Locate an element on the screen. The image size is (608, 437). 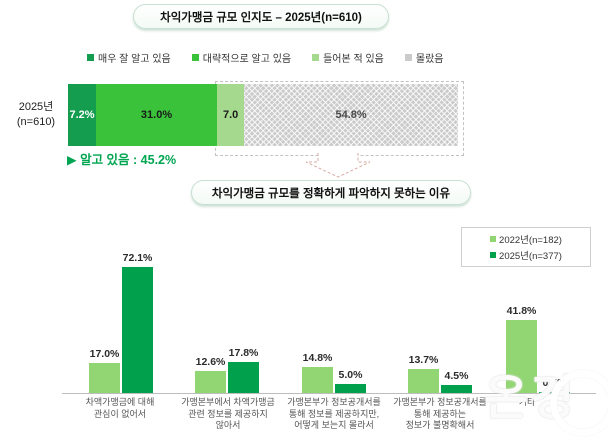
bar-2025년(n=377)-group-3 is located at coordinates (456, 389).